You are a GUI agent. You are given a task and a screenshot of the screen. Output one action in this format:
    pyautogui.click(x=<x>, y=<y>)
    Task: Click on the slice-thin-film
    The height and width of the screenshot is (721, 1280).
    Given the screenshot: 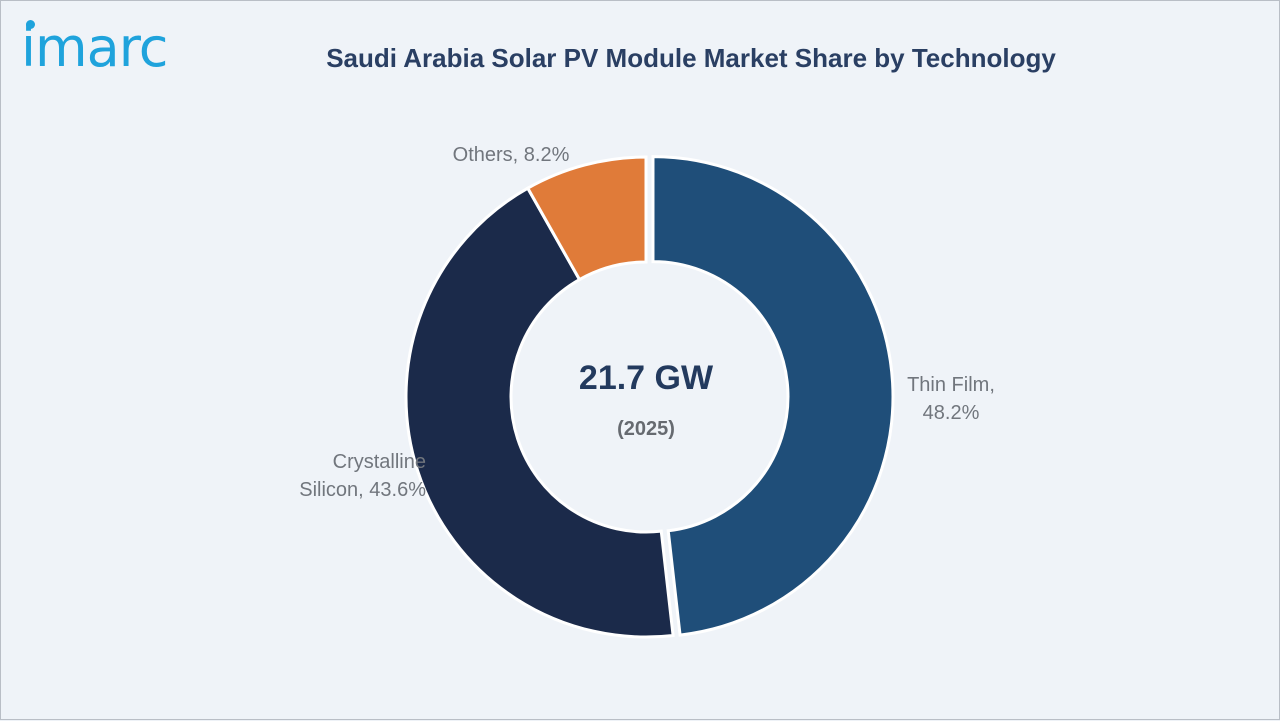 What is the action you would take?
    pyautogui.click(x=773, y=396)
    